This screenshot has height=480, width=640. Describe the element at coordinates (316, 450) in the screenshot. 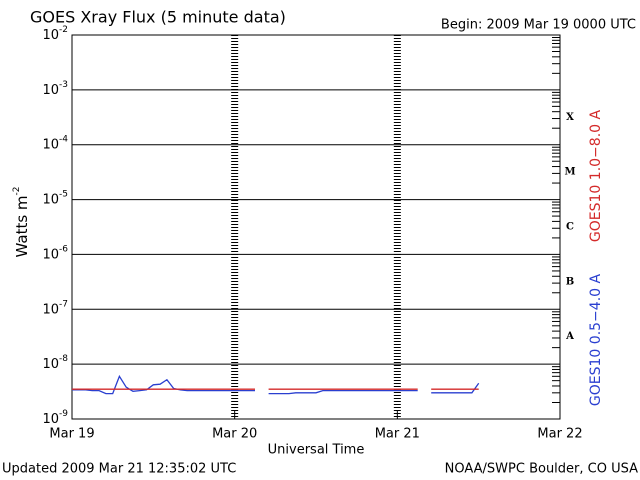

I see `x-axis-label: Universal Time` at that location.